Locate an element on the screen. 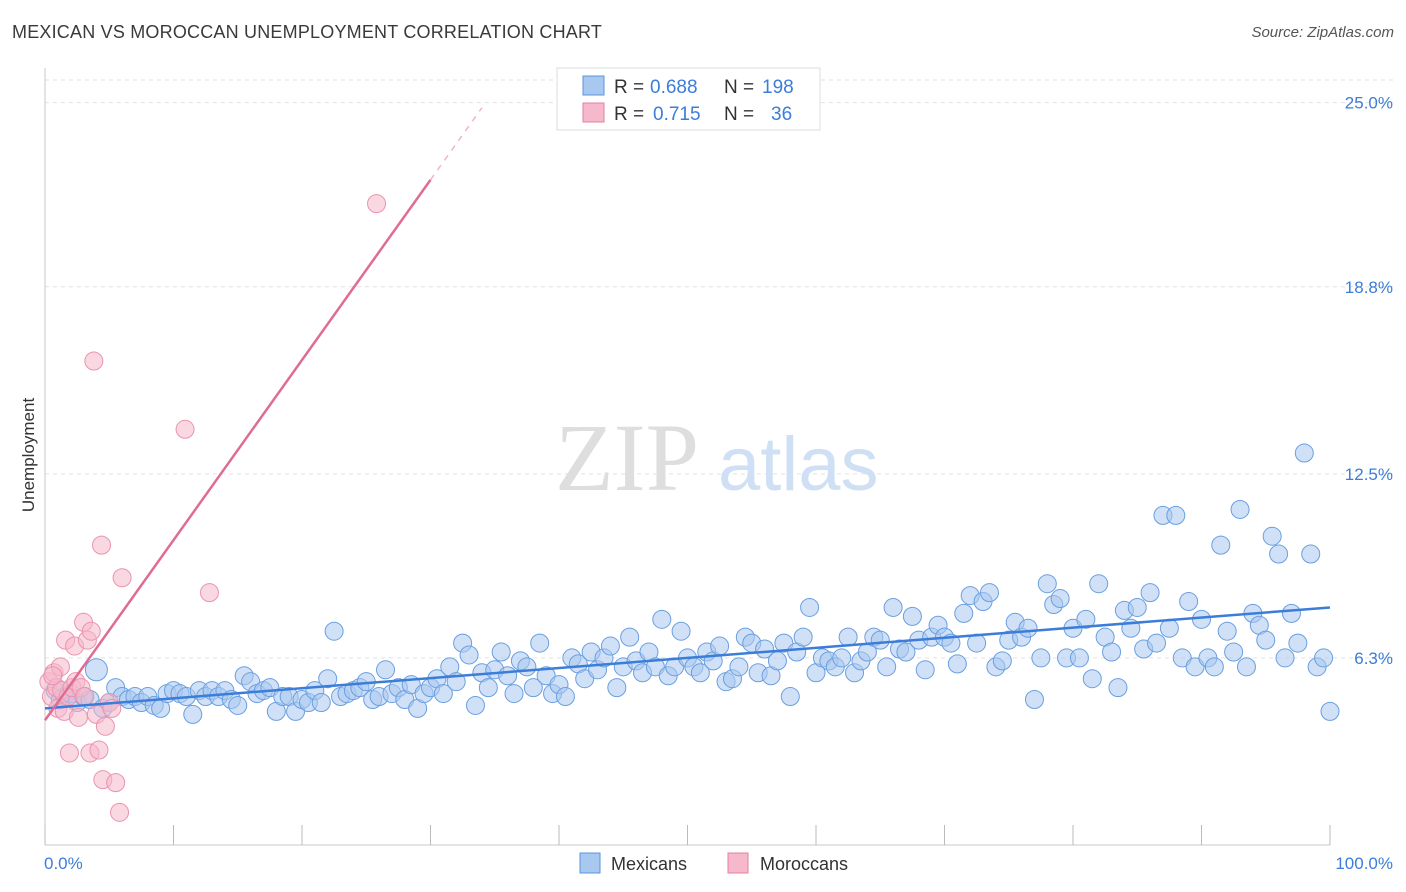  bottom-legend-moroccans: Moroccans is located at coordinates (804, 864).